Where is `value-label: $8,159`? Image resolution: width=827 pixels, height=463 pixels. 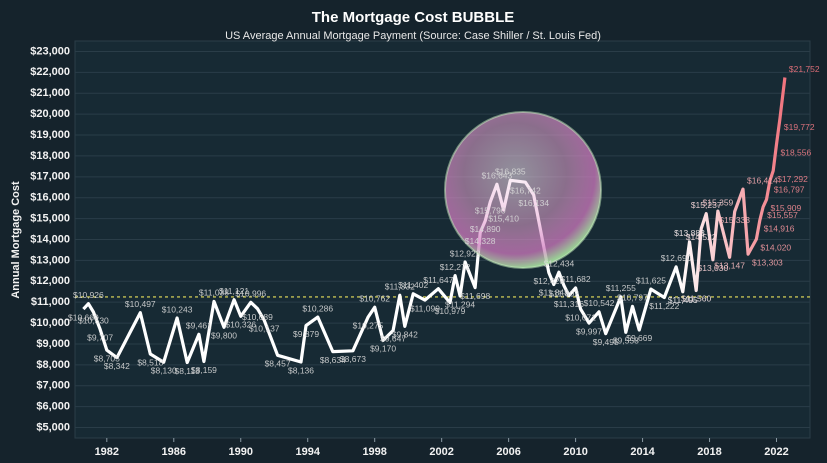 value-label: $8,159 is located at coordinates (204, 370).